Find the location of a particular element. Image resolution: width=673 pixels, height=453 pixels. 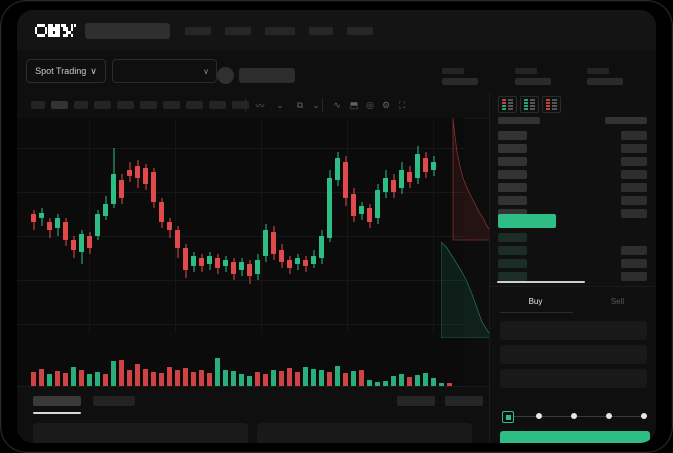

camera-icon: ◎ is located at coordinates (370, 104).